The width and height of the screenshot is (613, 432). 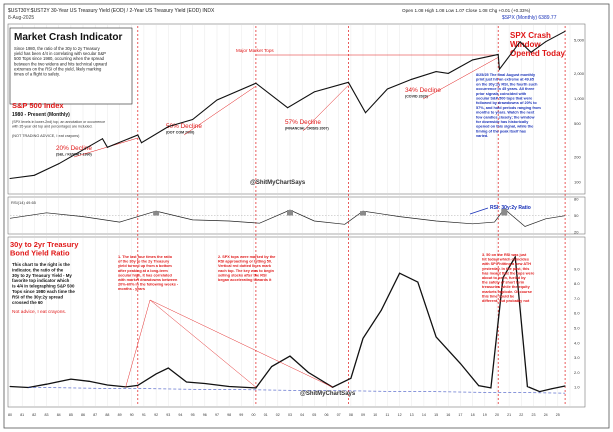 I want to click on trough-trendline, so click(x=297, y=390).